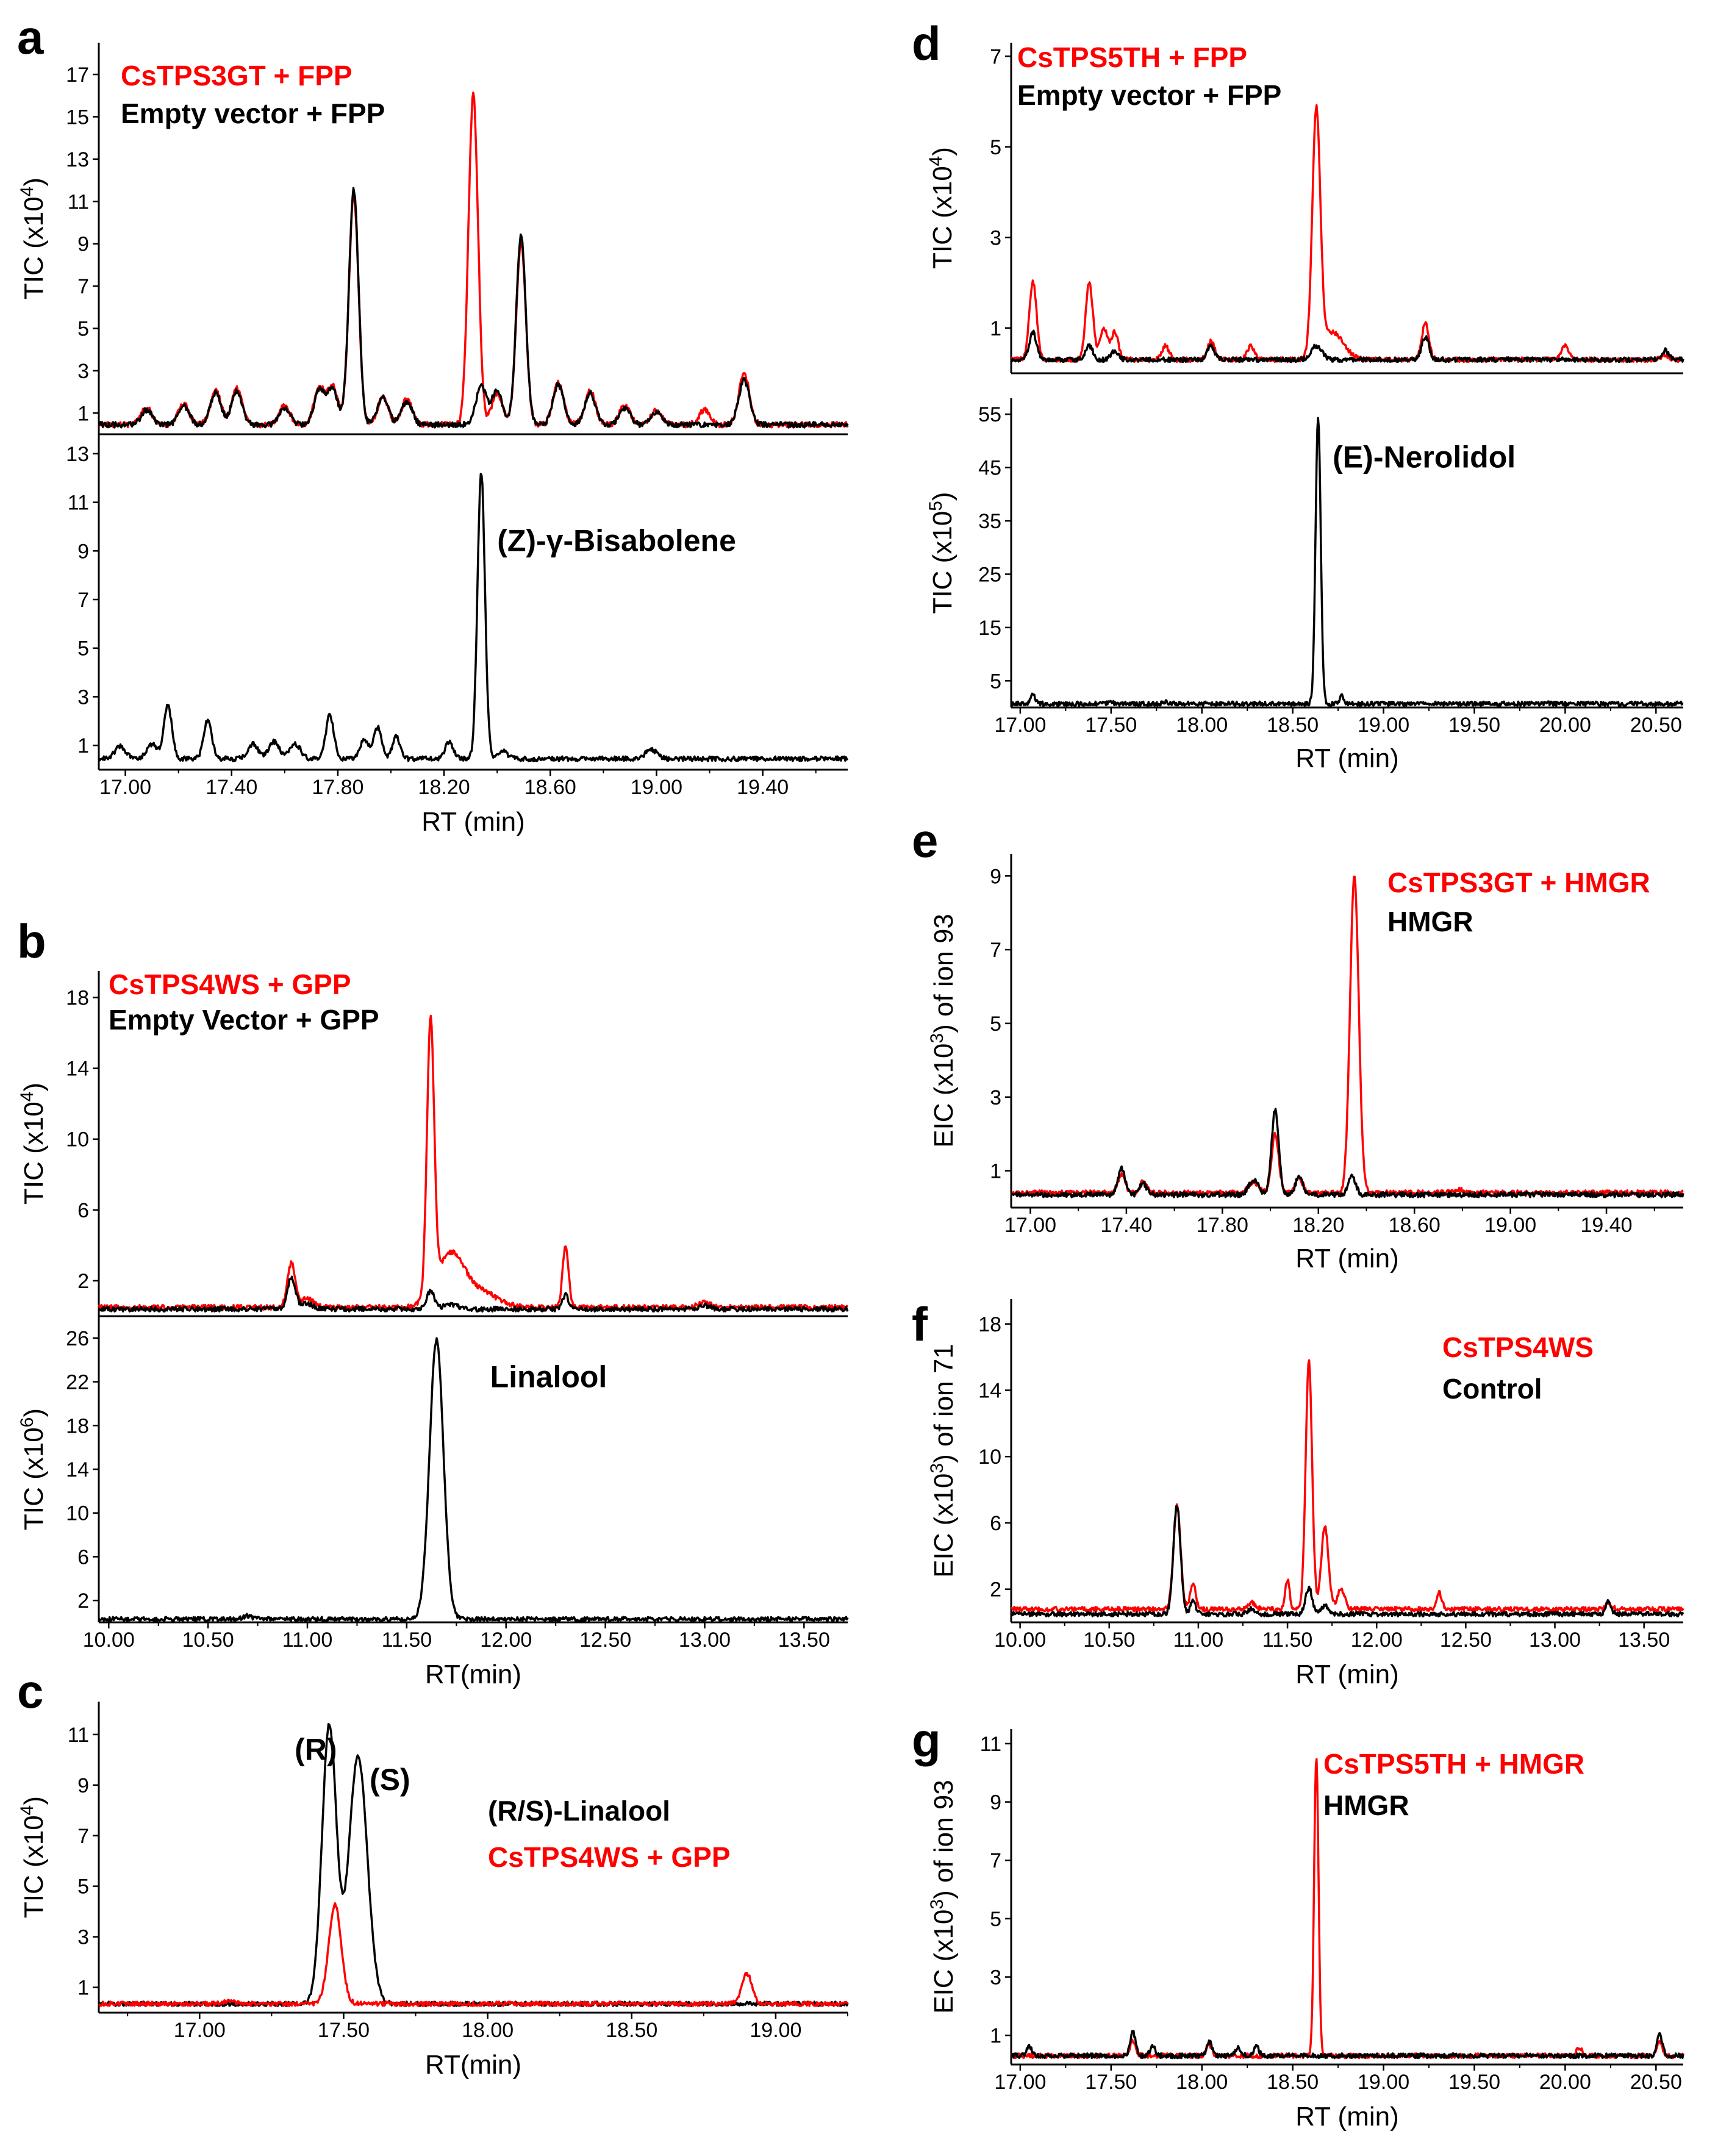 This screenshot has width=1718, height=2156. I want to click on x-tick-label: 18.00, so click(488, 2030).